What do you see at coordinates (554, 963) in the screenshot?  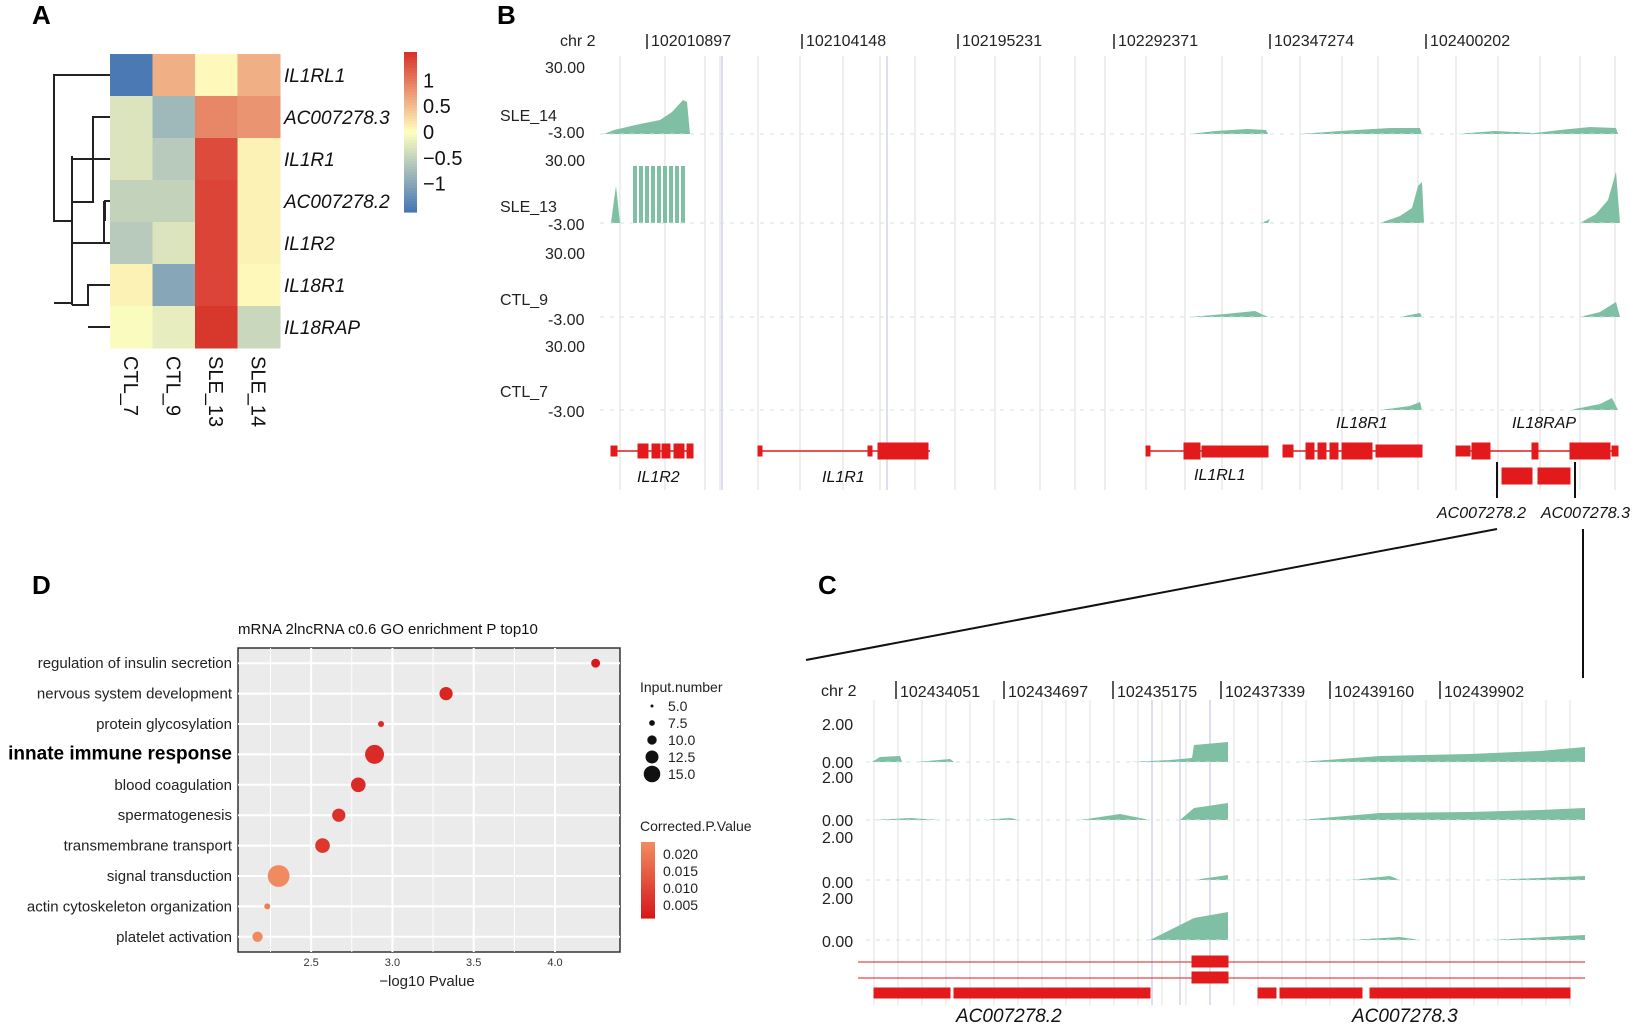 I see `x-tick-label: 4.0` at bounding box center [554, 963].